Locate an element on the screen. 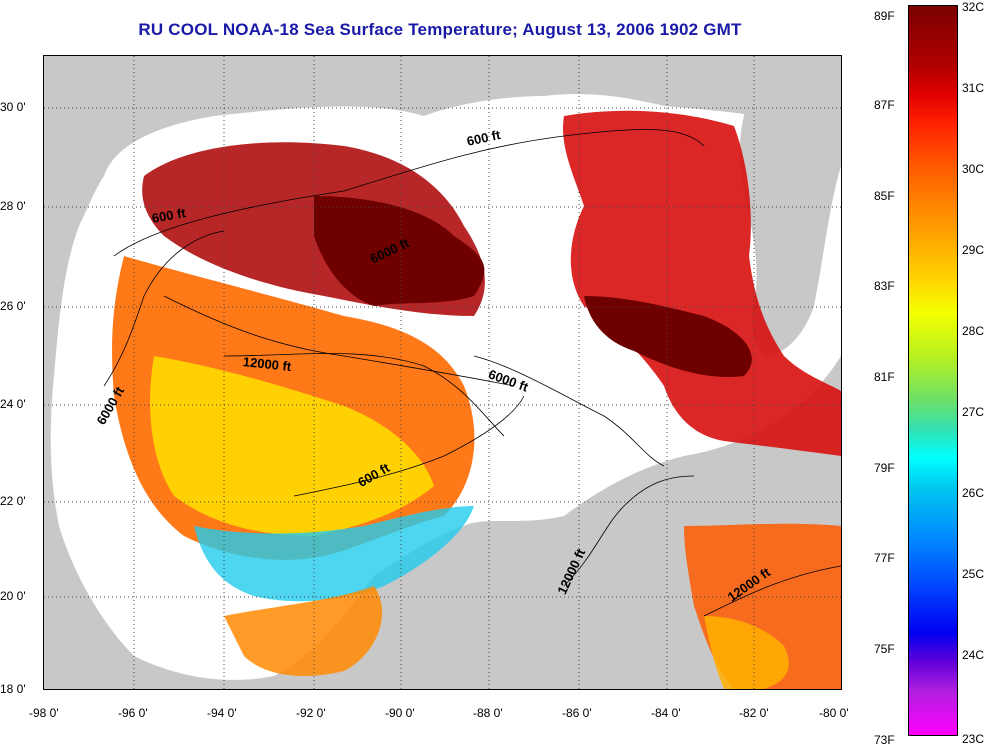 The width and height of the screenshot is (992, 754). lon-tick-88: -88 0' is located at coordinates (488, 713).